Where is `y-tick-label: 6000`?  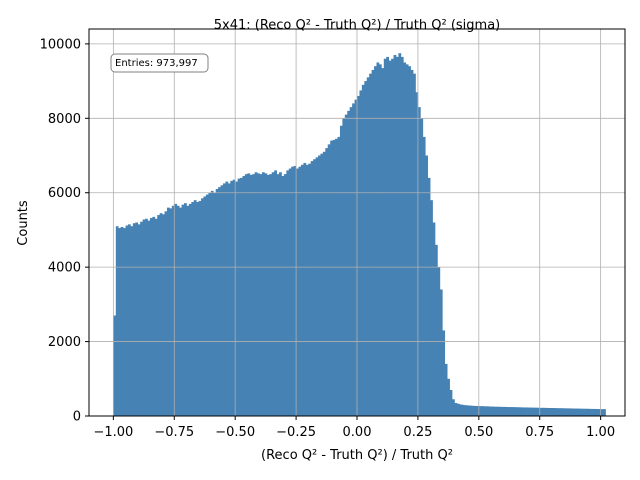
y-tick-label: 6000 is located at coordinates (64, 193).